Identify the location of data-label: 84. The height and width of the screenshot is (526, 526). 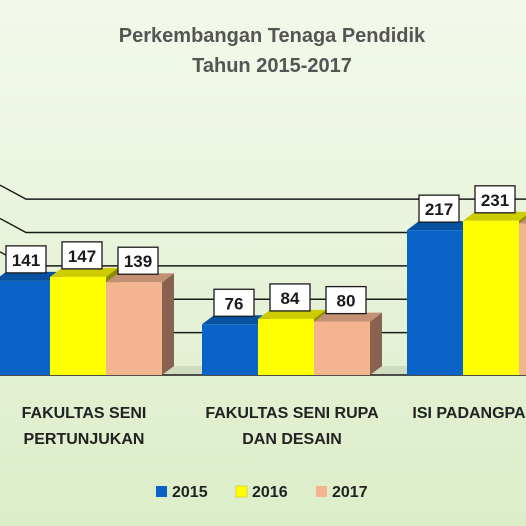
(290, 298).